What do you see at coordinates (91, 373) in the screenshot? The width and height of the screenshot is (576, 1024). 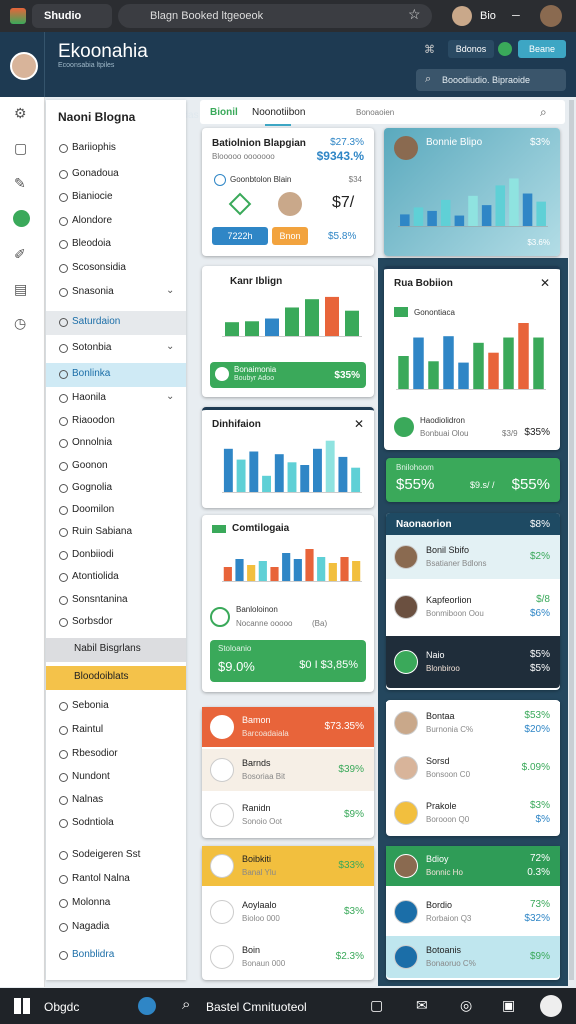 I see `sidebar-item: Bonlinka` at bounding box center [91, 373].